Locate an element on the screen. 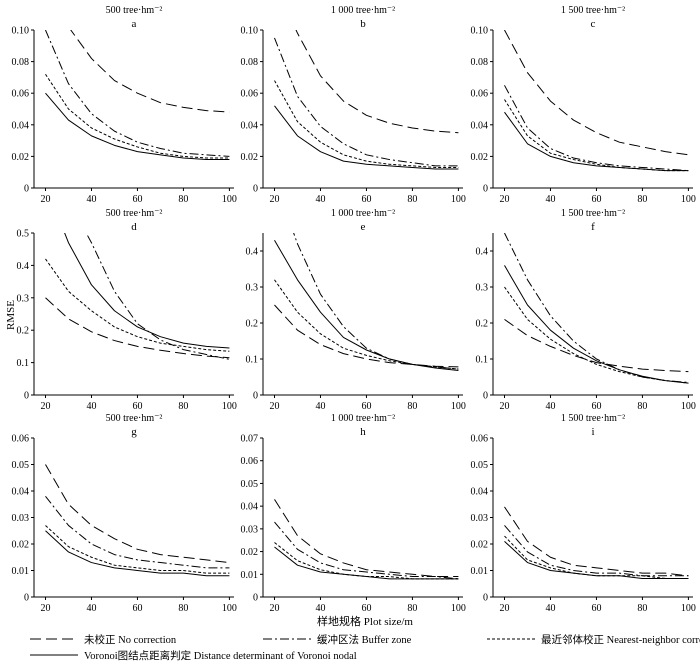 This screenshot has height=666, width=700. panel-letter: c is located at coordinates (593, 24).